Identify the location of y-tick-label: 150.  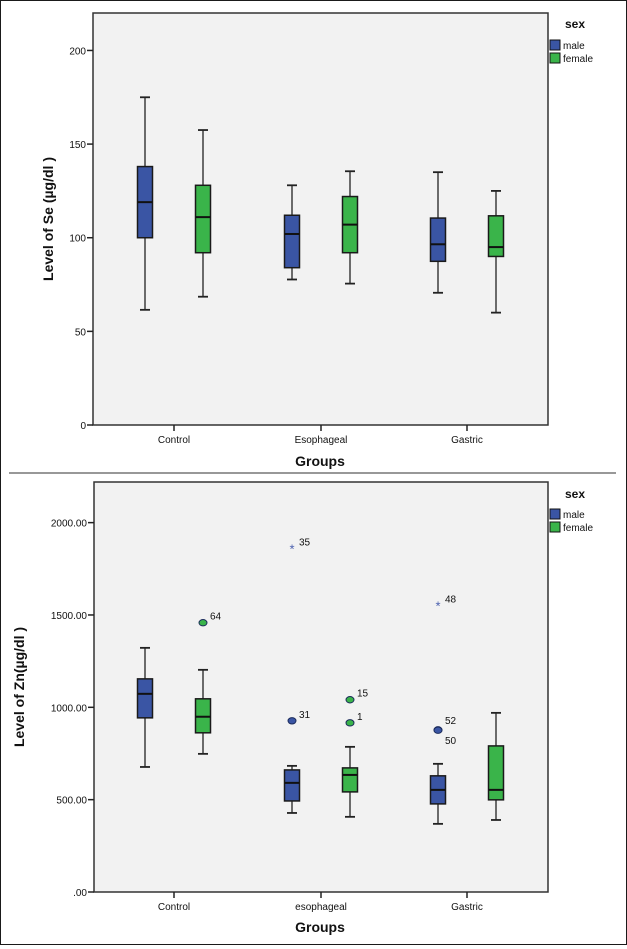
(77, 145).